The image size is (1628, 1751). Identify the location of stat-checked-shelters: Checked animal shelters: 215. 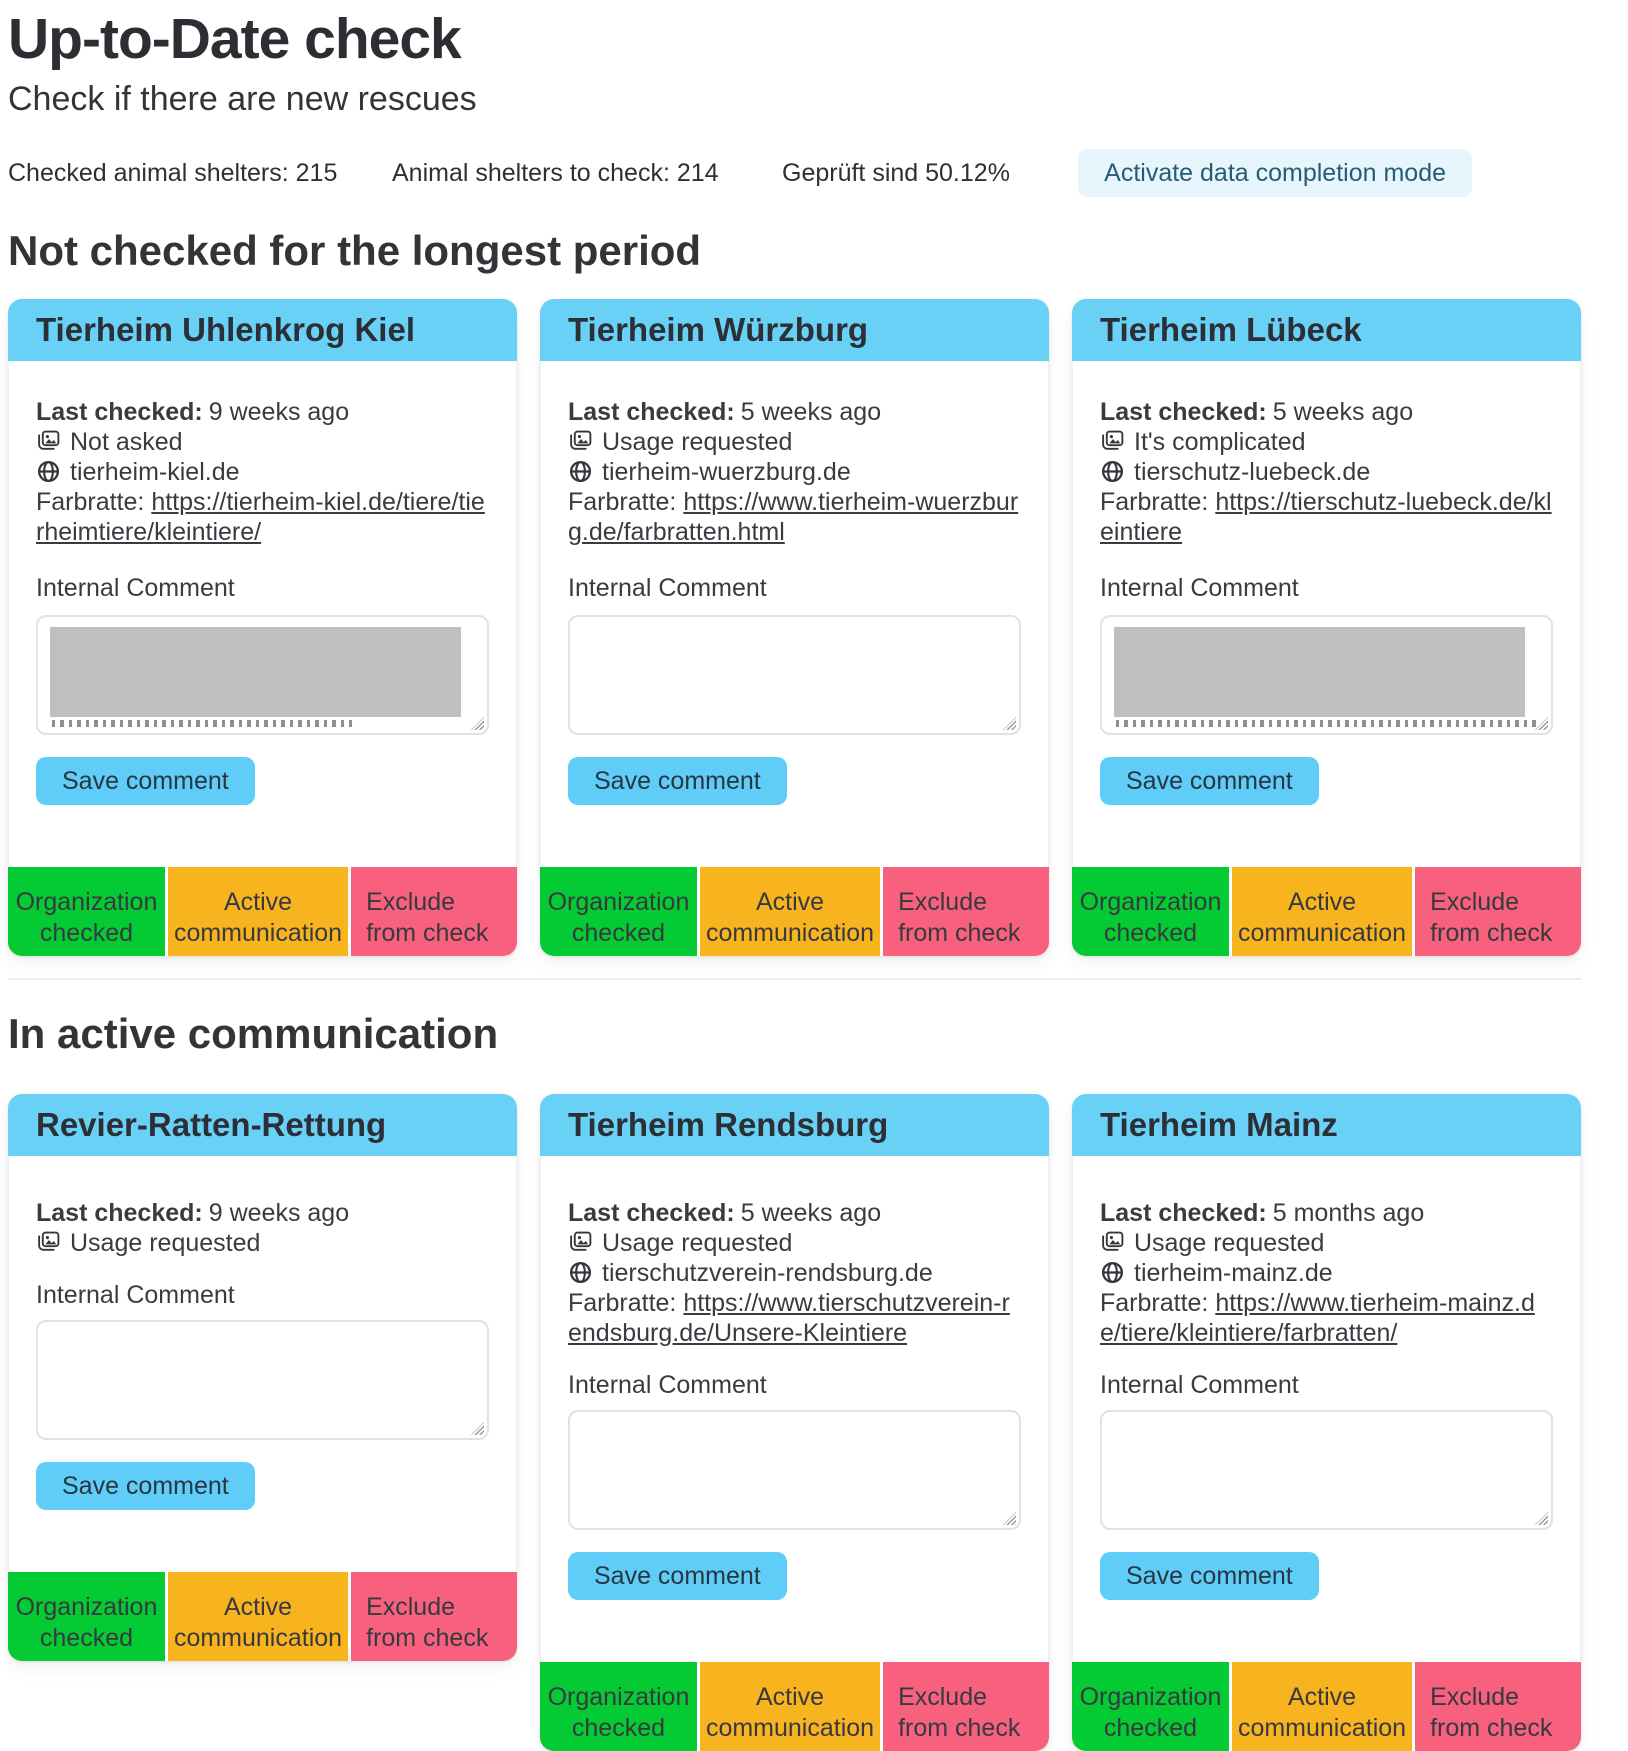
(173, 173).